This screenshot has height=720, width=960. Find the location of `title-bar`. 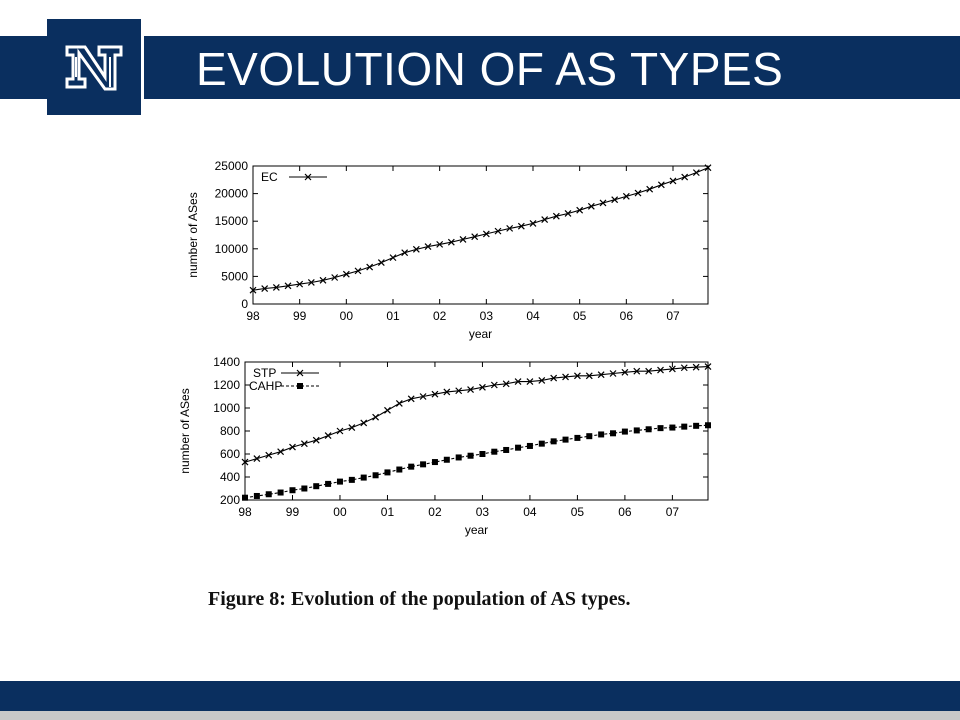

title-bar is located at coordinates (480, 67).